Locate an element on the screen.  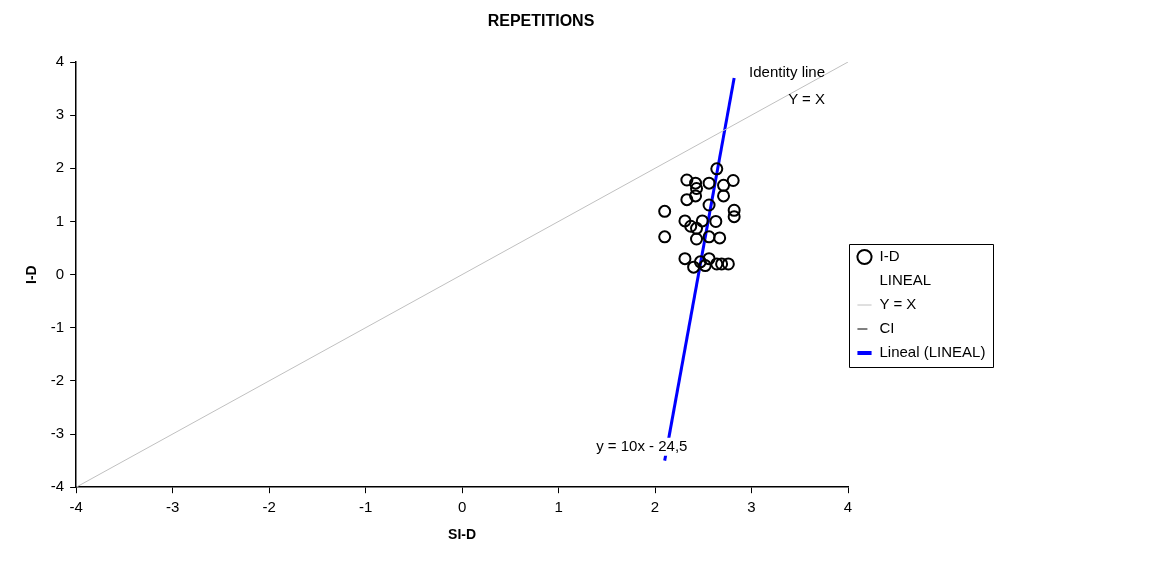
y-tick-label: 3 is located at coordinates (60, 114).